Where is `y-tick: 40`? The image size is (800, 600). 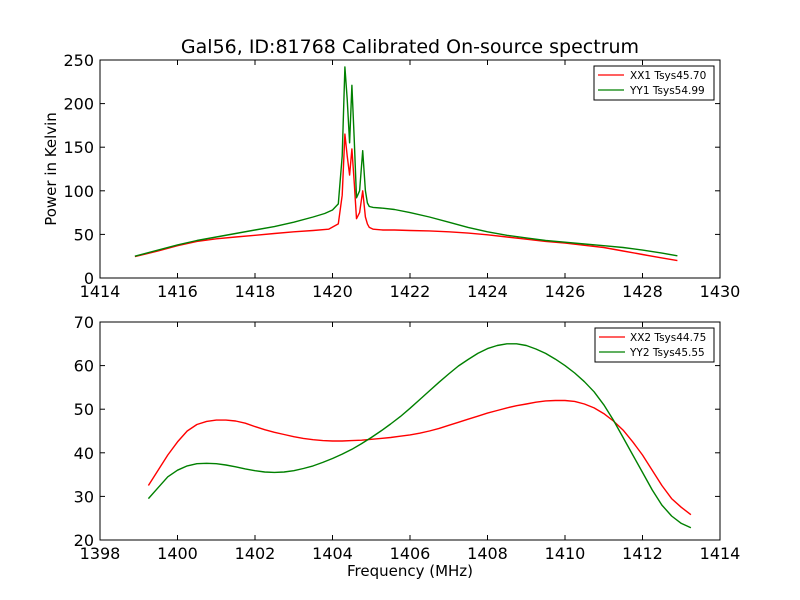 y-tick: 40 is located at coordinates (397, 453).